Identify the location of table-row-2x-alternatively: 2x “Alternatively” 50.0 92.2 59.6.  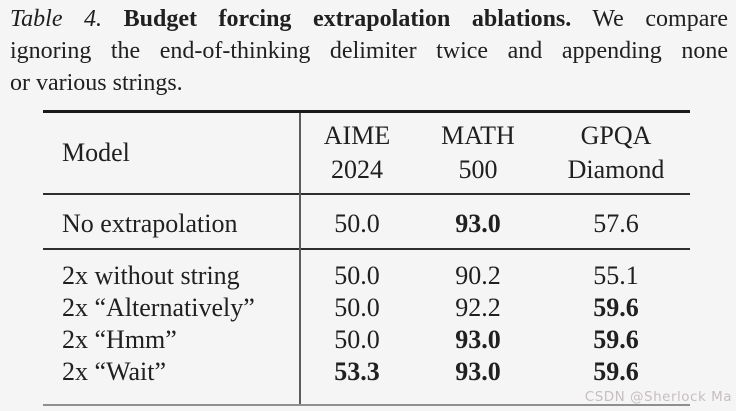
(366, 308).